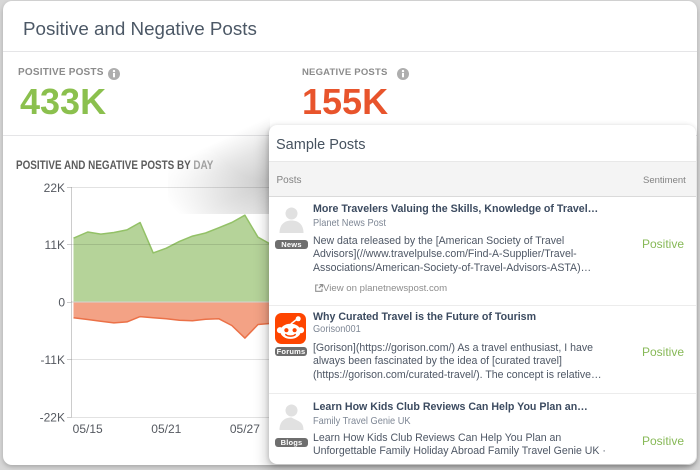 The width and height of the screenshot is (700, 470). What do you see at coordinates (245, 429) in the screenshot?
I see `svg-text: 05/27` at bounding box center [245, 429].